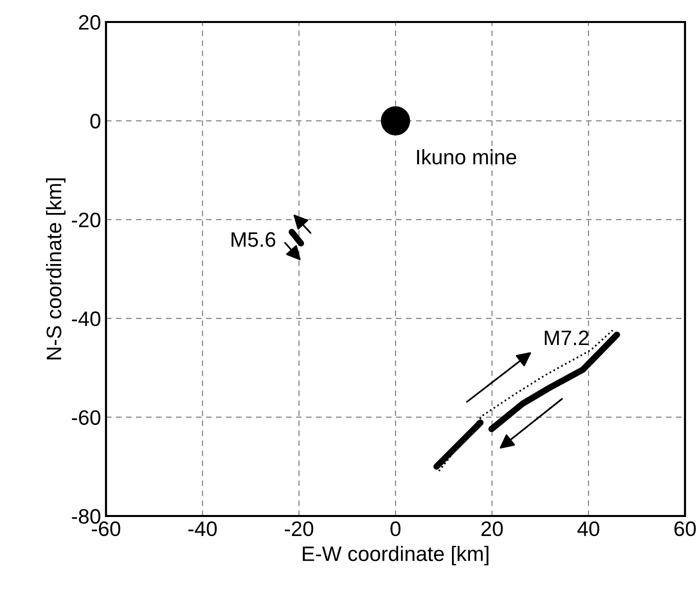 The width and height of the screenshot is (699, 598). What do you see at coordinates (56, 269) in the screenshot?
I see `y-axis-title: N-S coordinate [km]` at bounding box center [56, 269].